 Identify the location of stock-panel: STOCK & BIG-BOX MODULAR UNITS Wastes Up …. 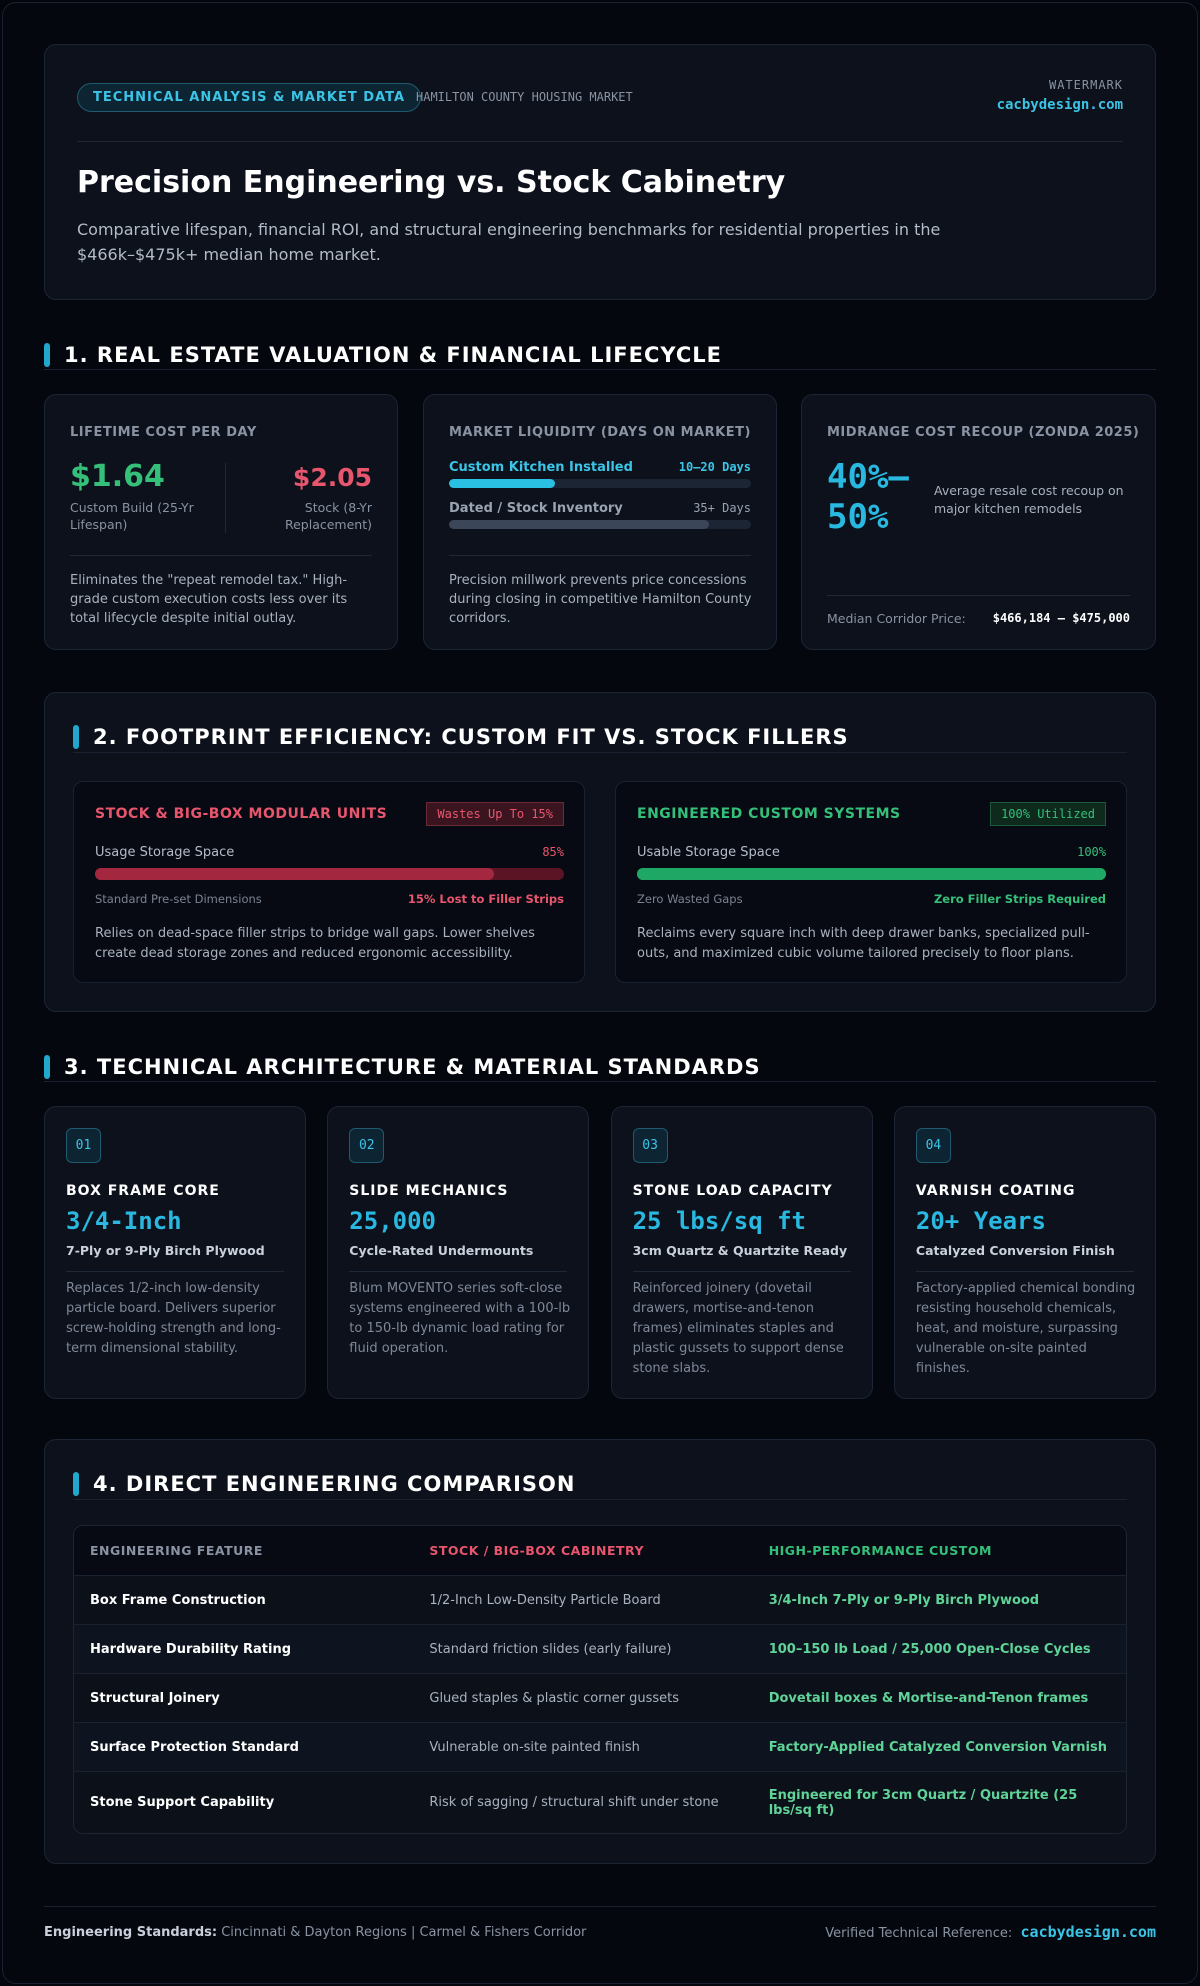
(329, 882).